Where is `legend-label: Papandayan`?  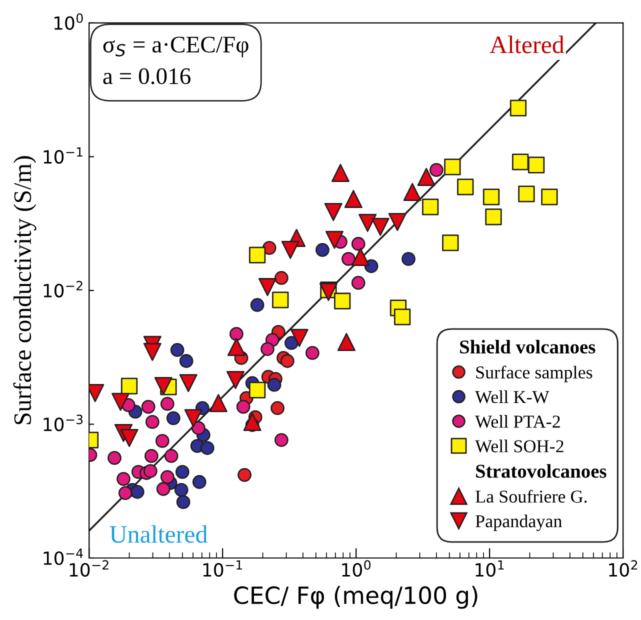
legend-label: Papandayan is located at coordinates (519, 523).